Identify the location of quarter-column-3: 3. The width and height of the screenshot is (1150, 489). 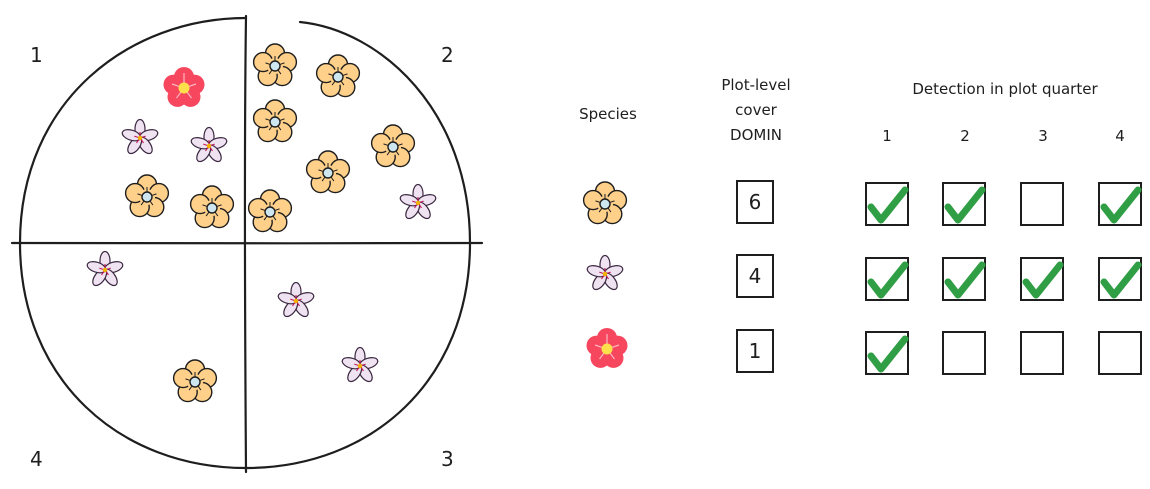
(1043, 136).